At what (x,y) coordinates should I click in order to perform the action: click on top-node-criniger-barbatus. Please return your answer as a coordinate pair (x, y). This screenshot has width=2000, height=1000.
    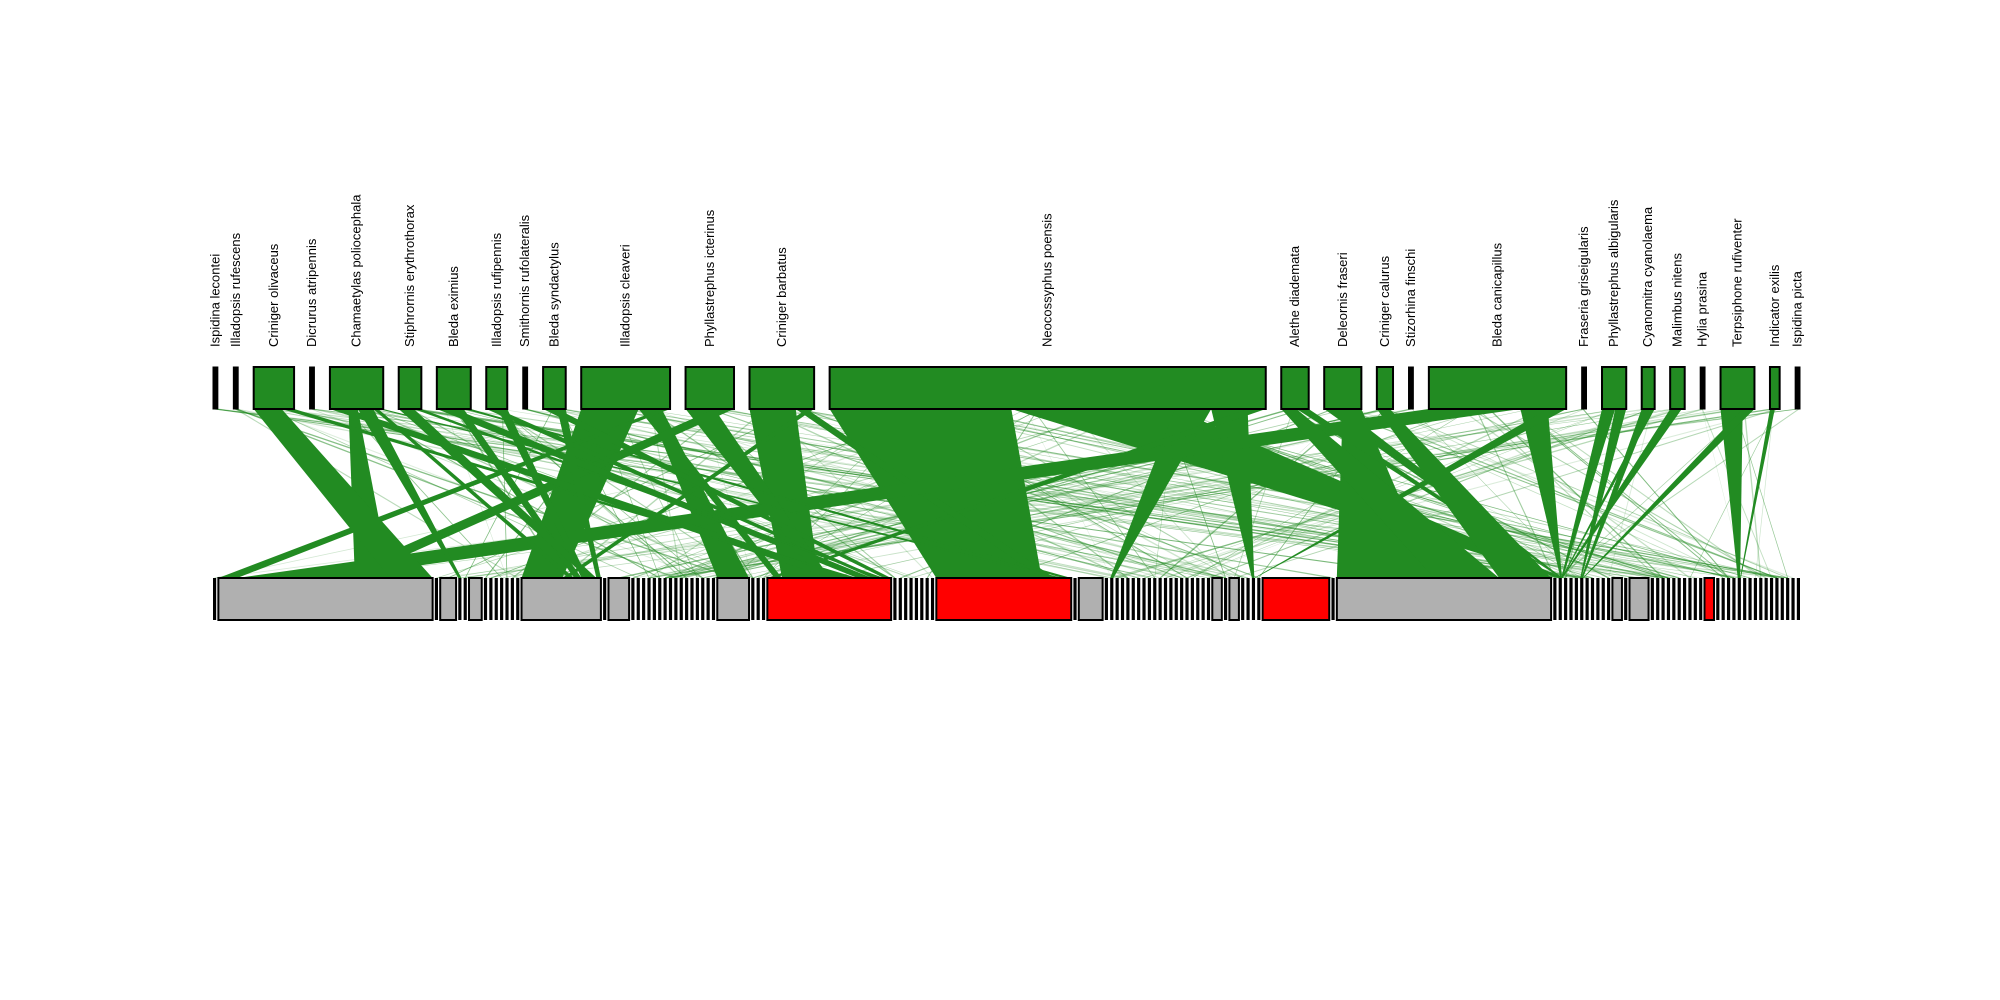
    Looking at the image, I should click on (782, 388).